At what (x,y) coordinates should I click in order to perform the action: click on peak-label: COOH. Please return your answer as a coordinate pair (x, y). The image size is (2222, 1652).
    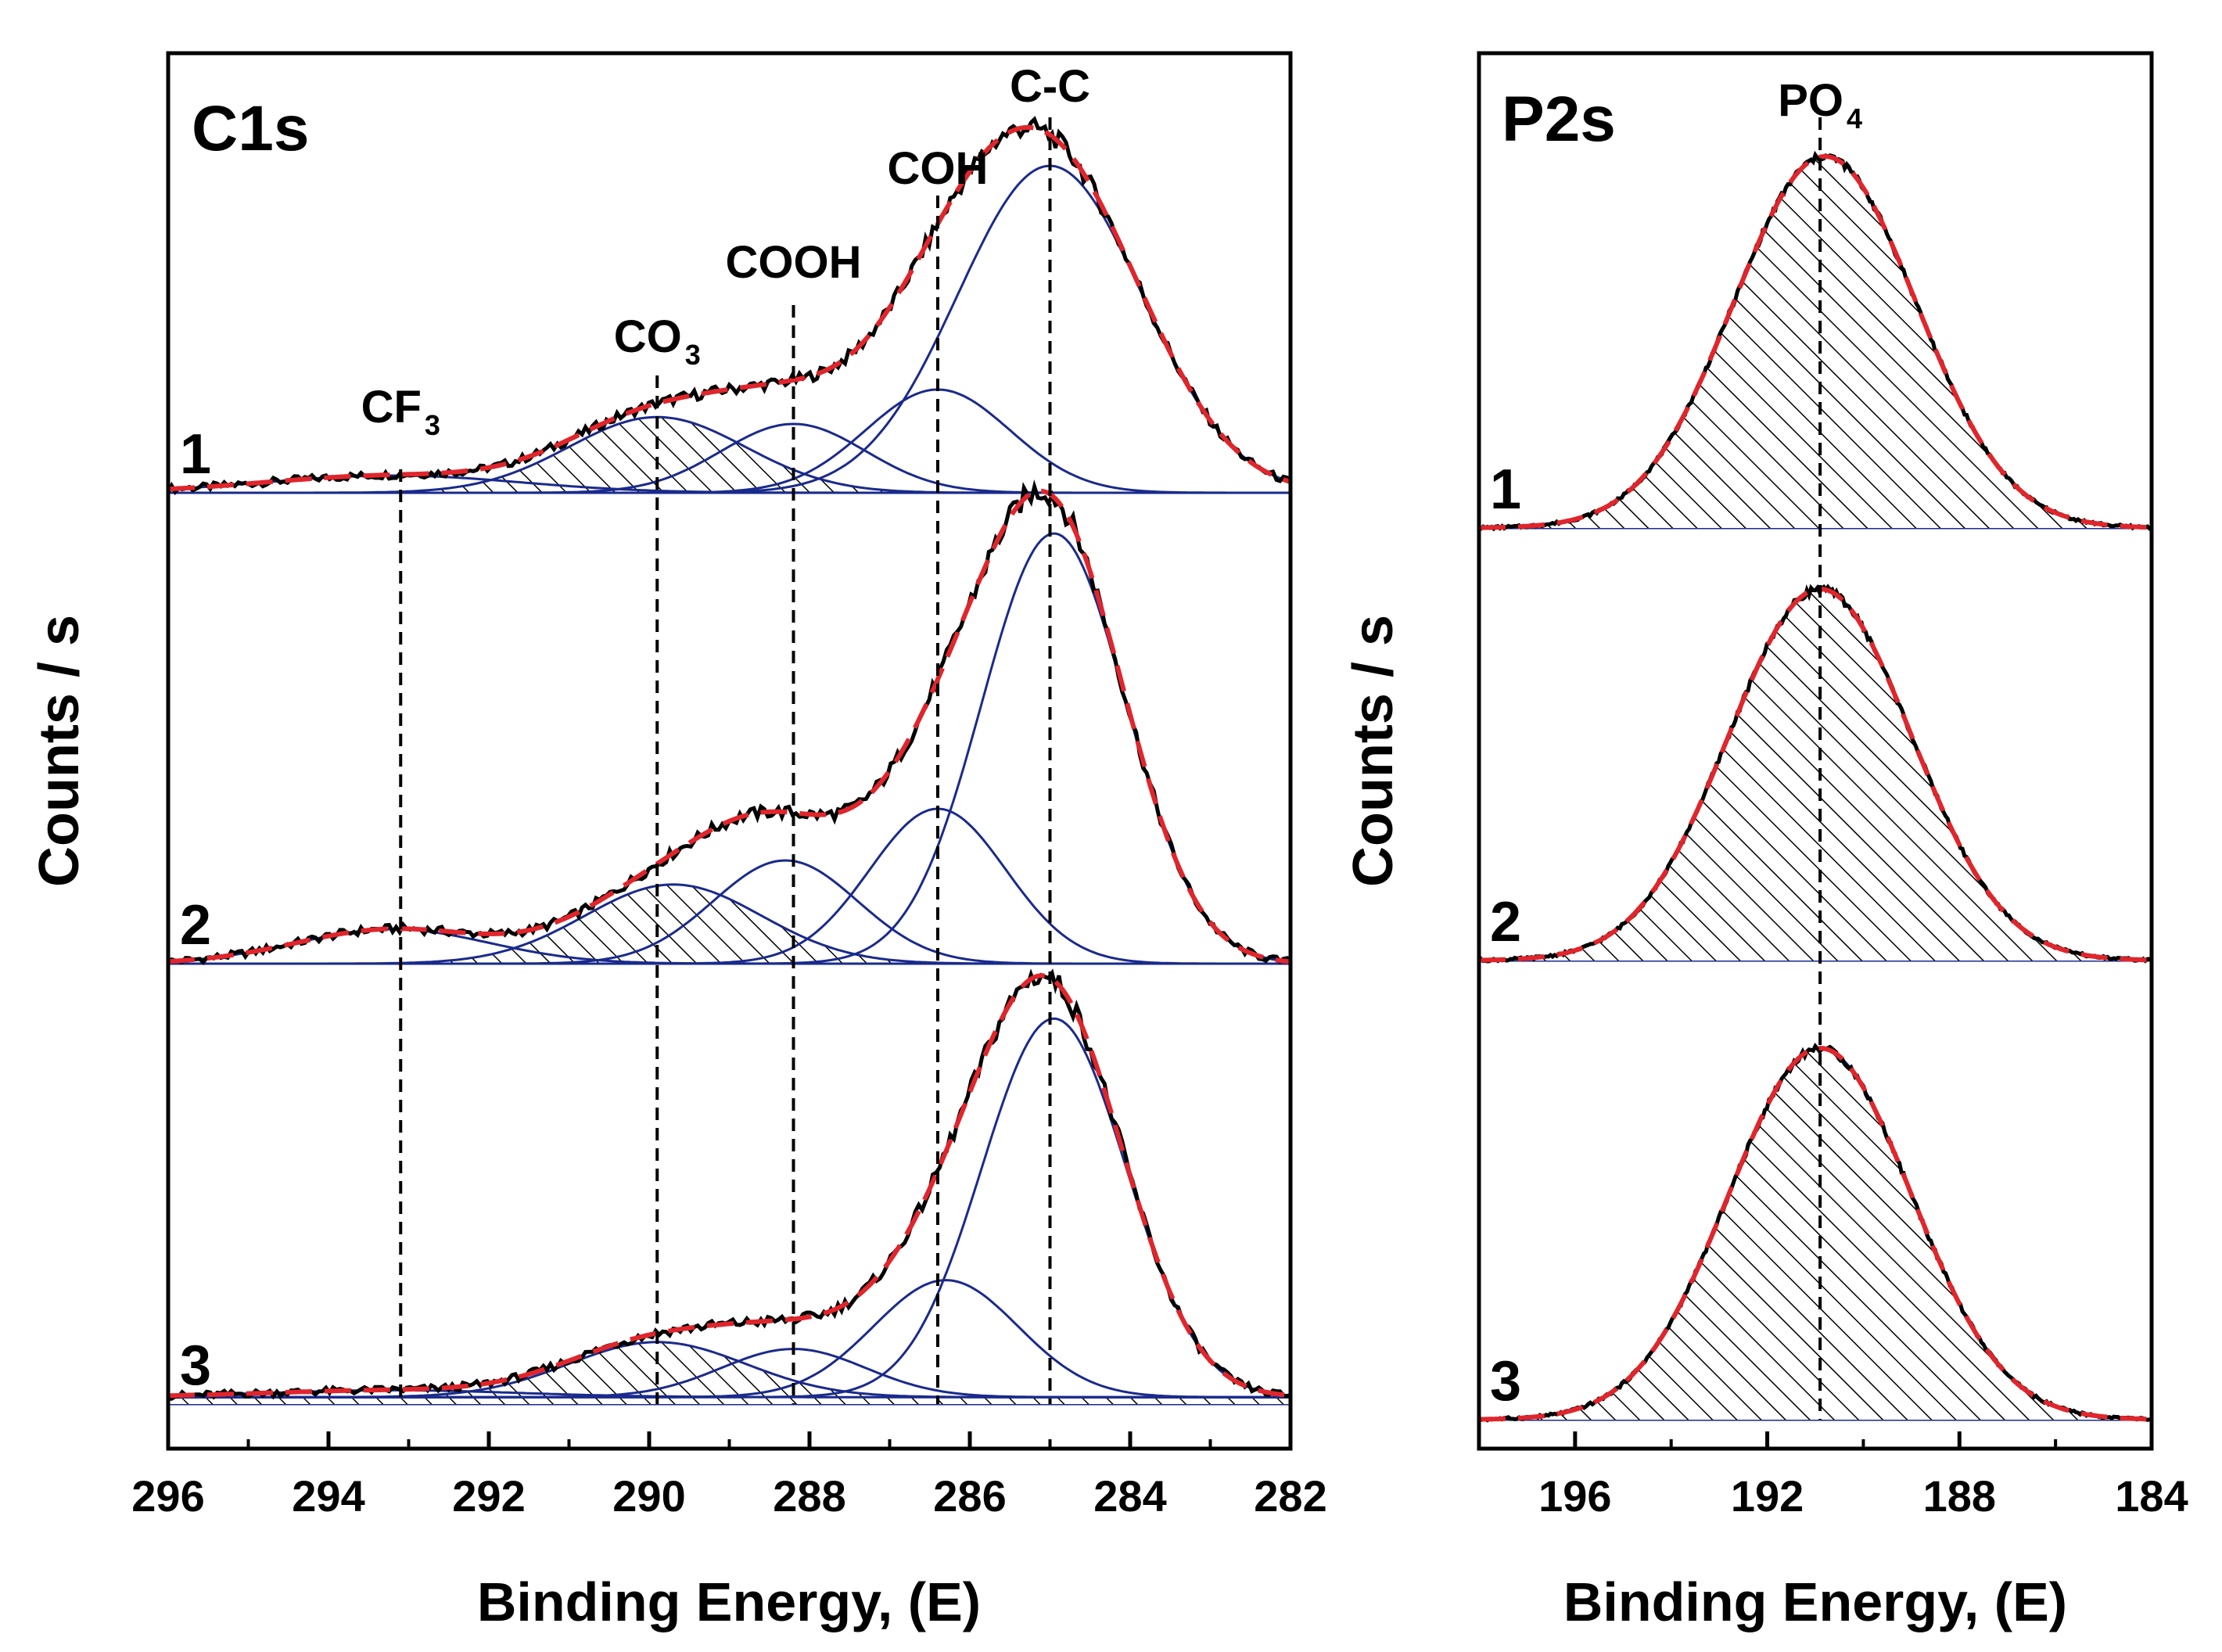
    Looking at the image, I should click on (794, 262).